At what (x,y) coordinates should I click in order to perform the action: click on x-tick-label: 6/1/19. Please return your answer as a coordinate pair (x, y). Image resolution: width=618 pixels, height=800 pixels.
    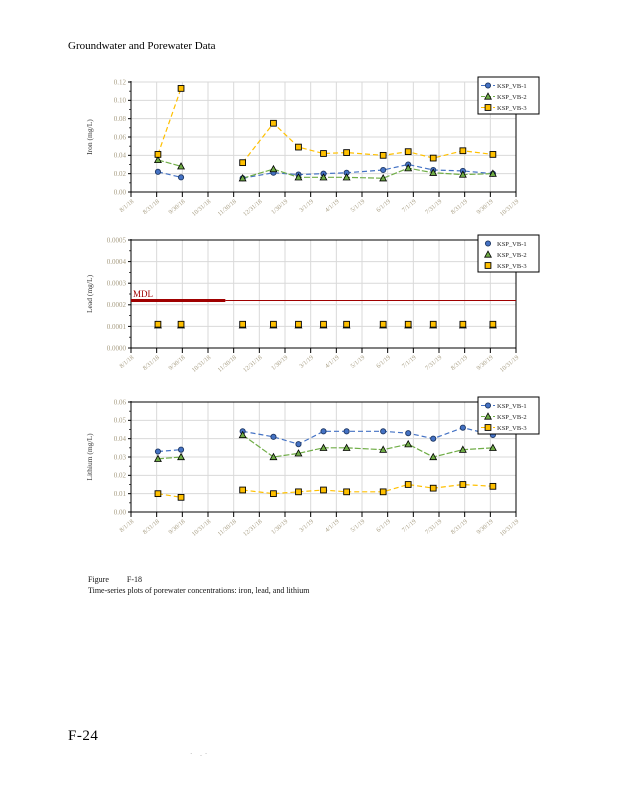
    Looking at the image, I should click on (383, 206).